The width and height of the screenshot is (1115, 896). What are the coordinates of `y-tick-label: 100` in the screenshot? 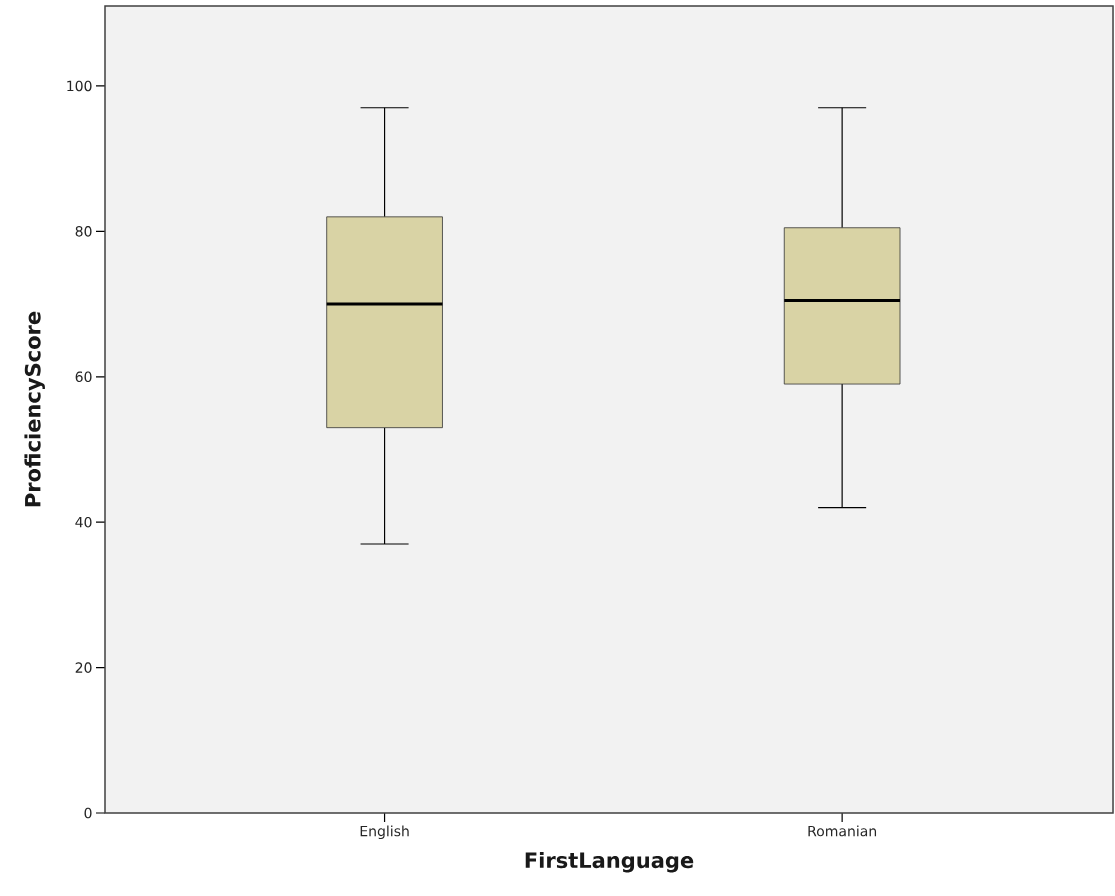 It's located at (79, 86).